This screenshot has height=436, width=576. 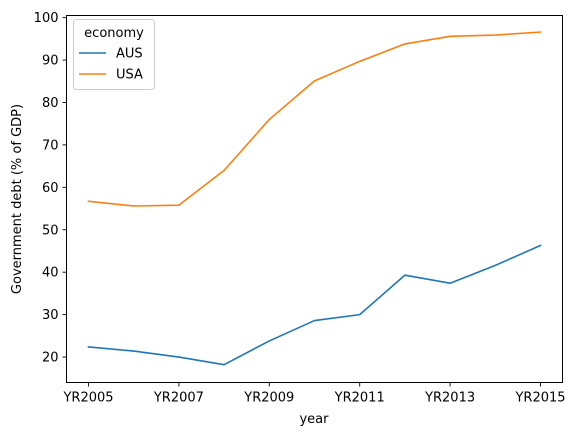 What do you see at coordinates (50, 61) in the screenshot?
I see `y-tick-label: 90` at bounding box center [50, 61].